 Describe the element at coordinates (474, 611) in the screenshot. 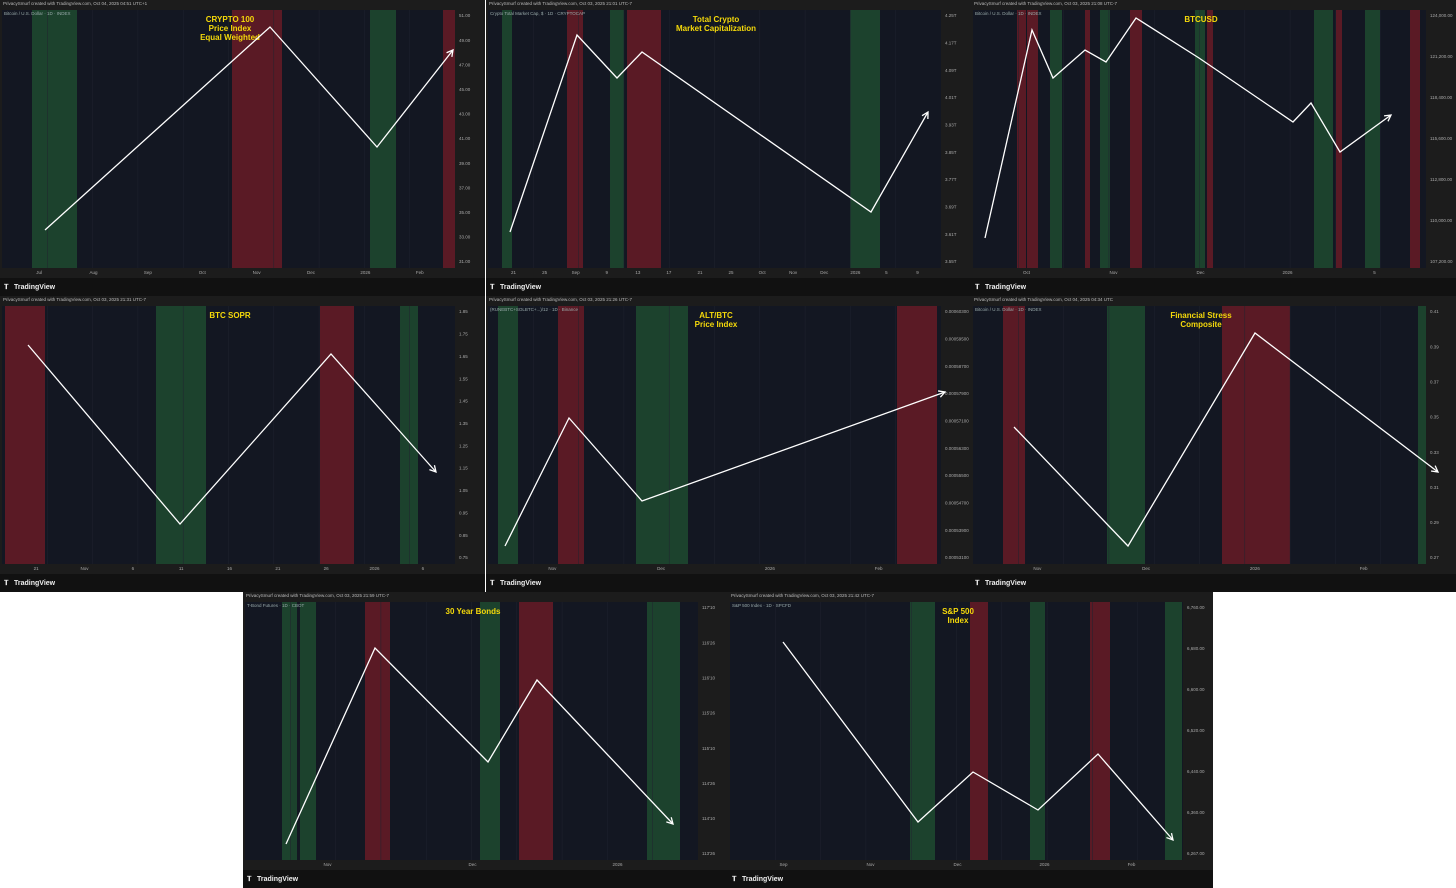

I see `chart-title: 30 Year Bonds` at that location.